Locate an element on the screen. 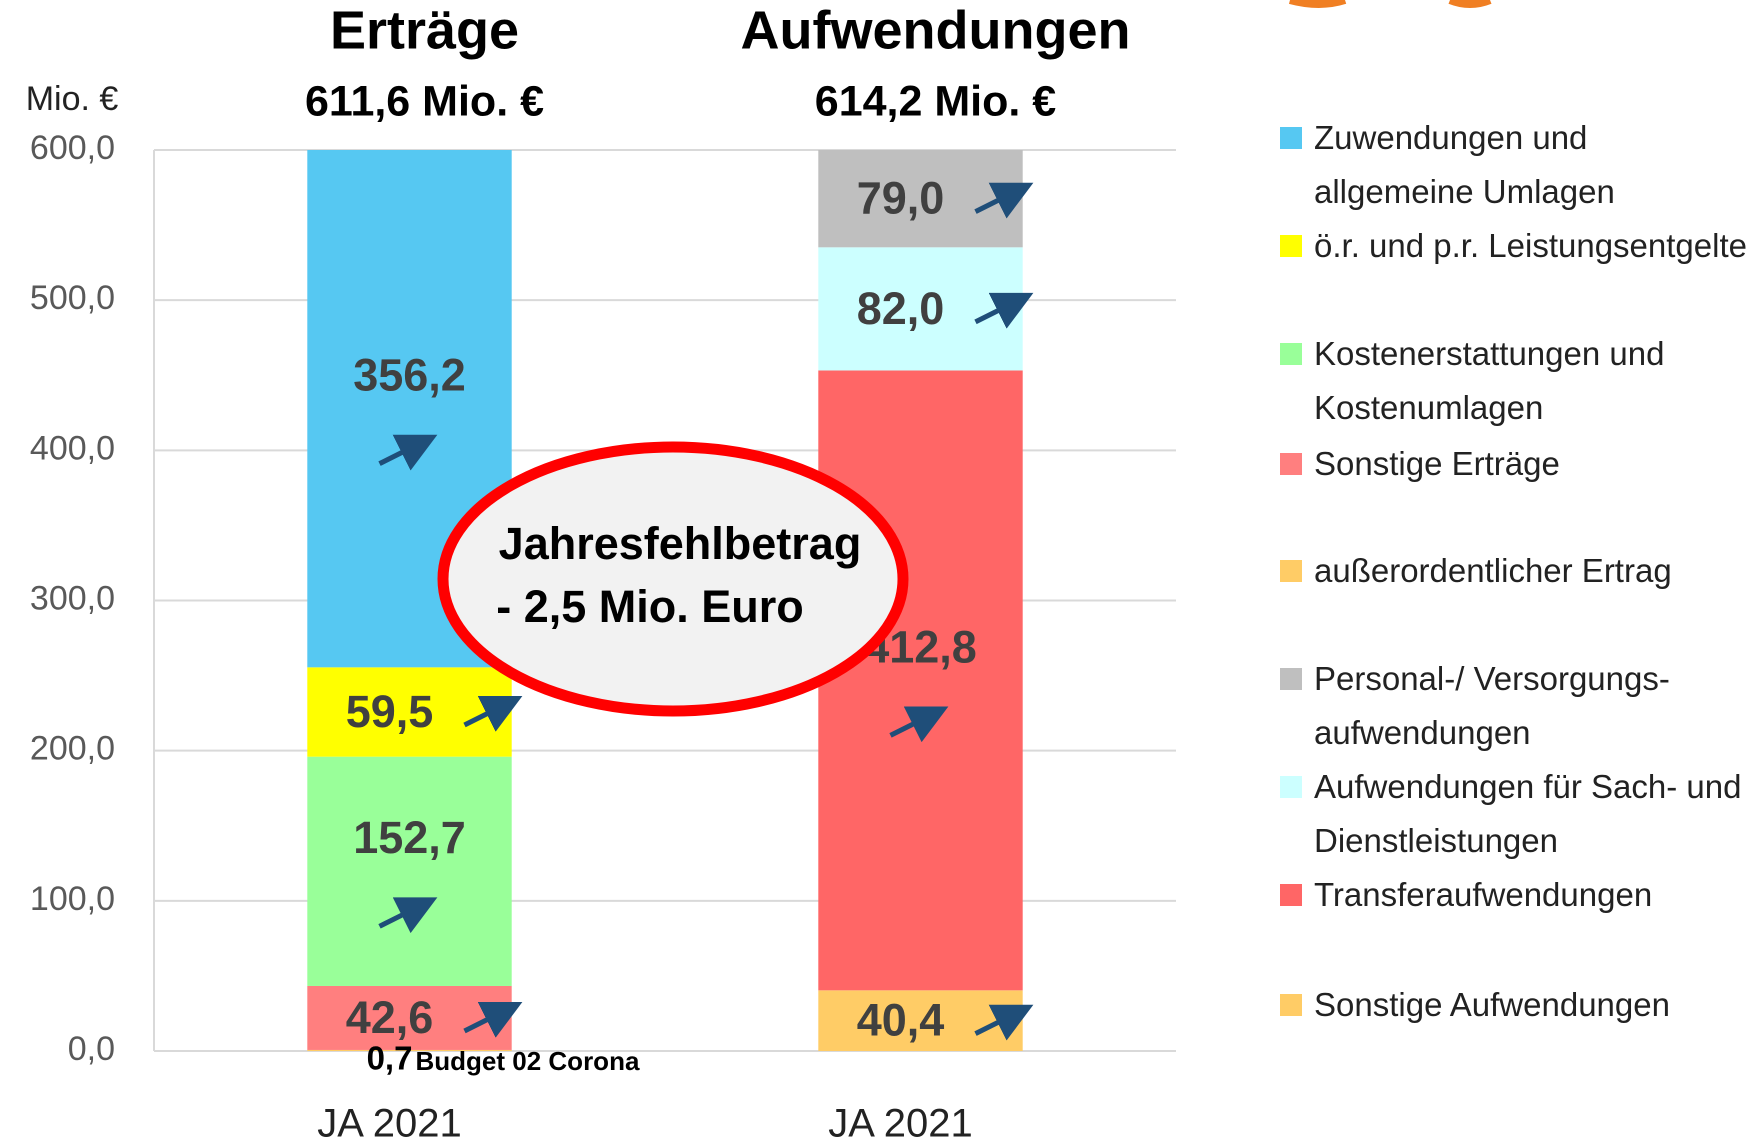  callout is located at coordinates (673, 579).